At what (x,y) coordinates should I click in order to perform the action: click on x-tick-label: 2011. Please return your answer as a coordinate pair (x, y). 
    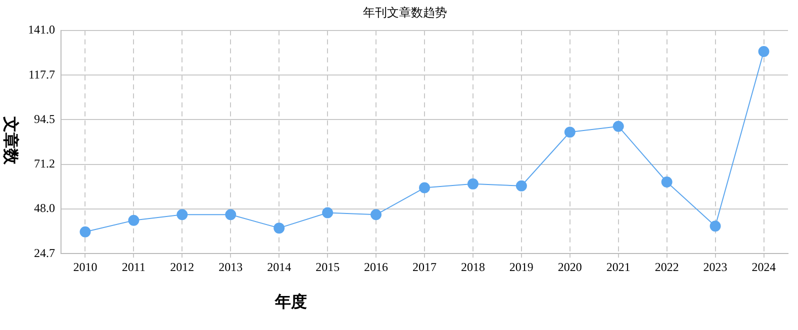
    Looking at the image, I should click on (134, 267).